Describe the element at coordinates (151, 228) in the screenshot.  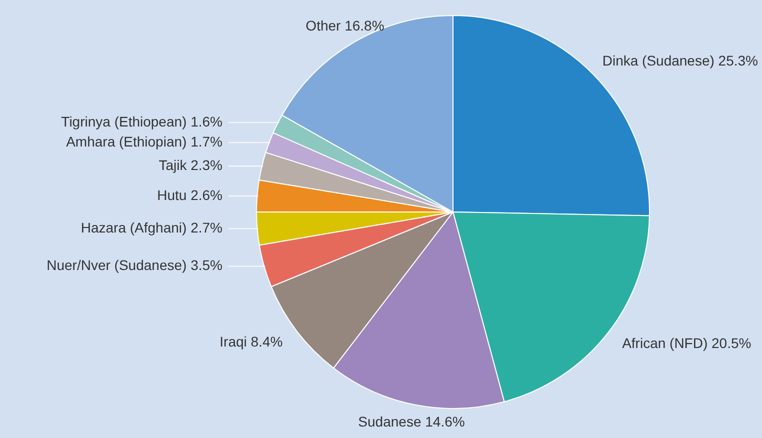
I see `slice-label: Hazara (Afghani) 2.7%` at that location.